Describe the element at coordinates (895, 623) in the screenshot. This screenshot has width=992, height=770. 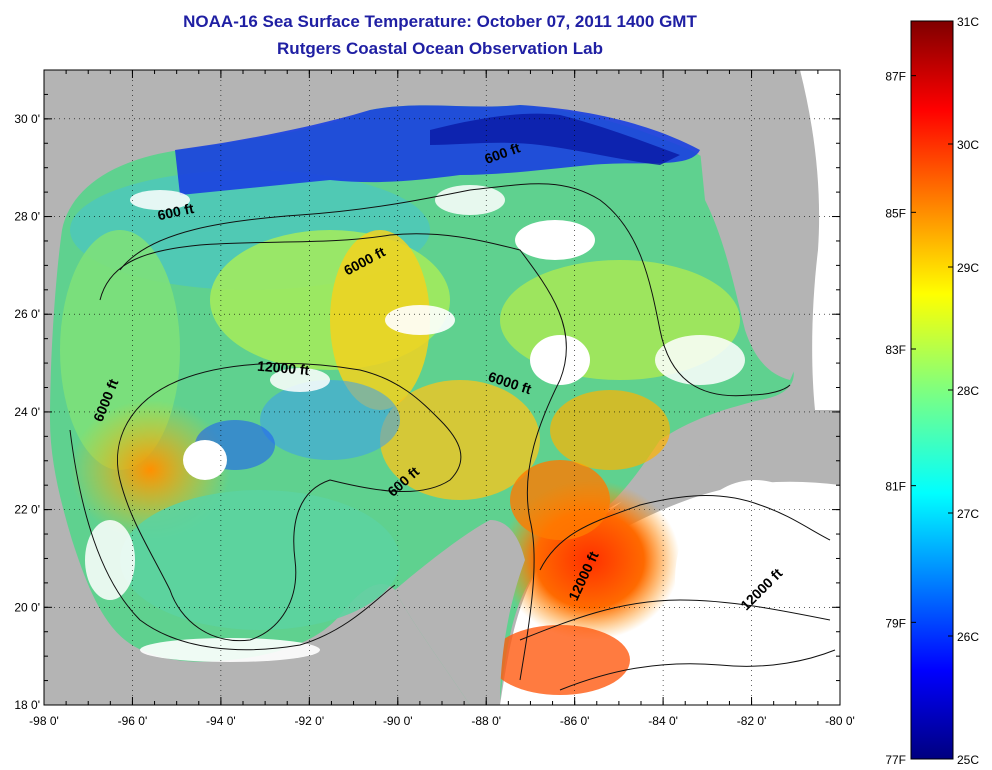
I see `colorbar-label-fahrenheit: 79F` at that location.